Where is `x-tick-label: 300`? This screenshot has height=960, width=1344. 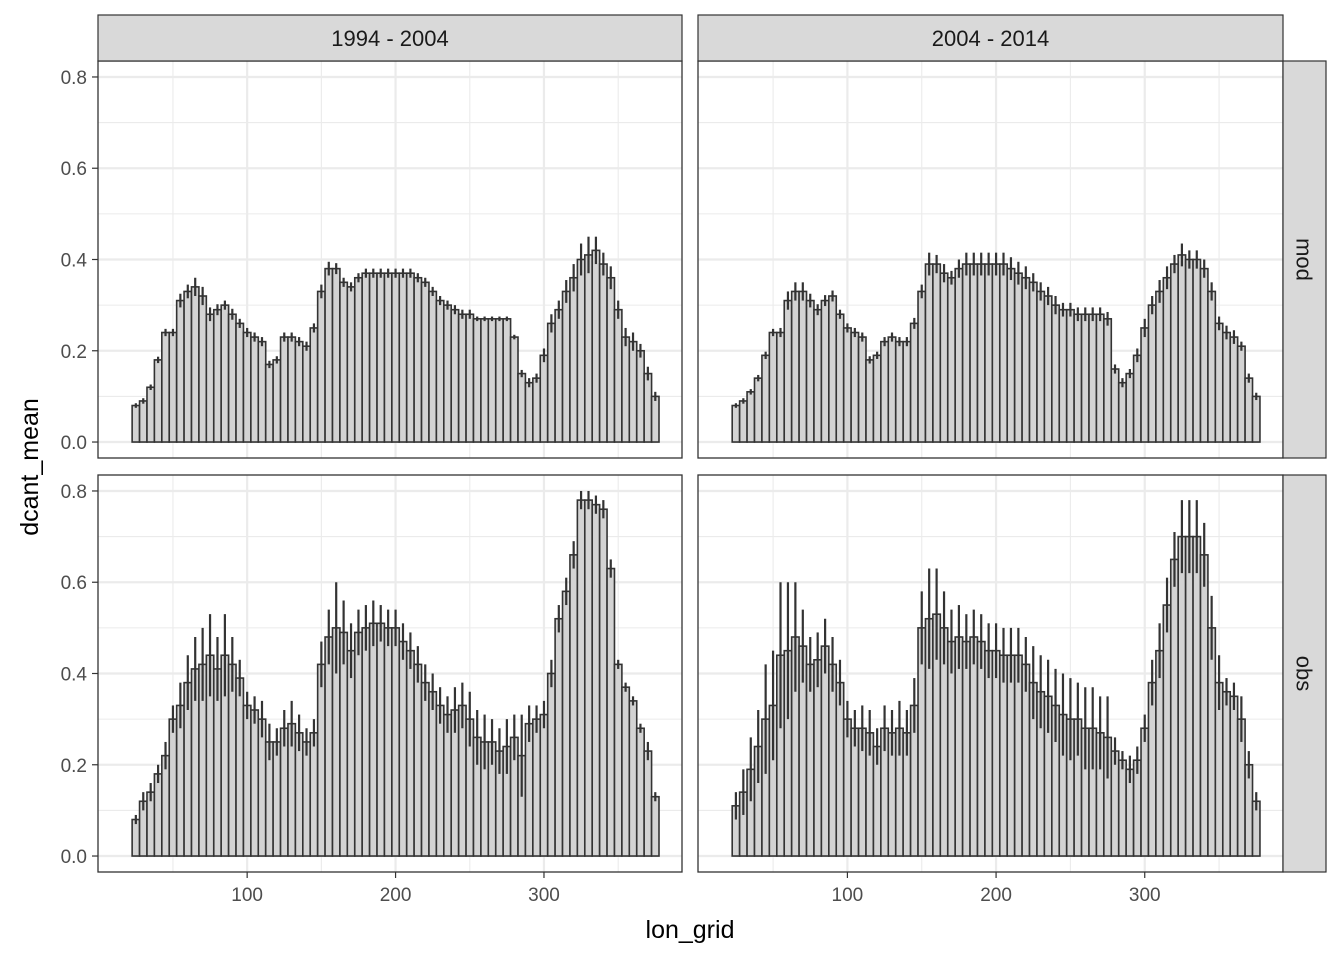
x-tick-label: 300 is located at coordinates (544, 895).